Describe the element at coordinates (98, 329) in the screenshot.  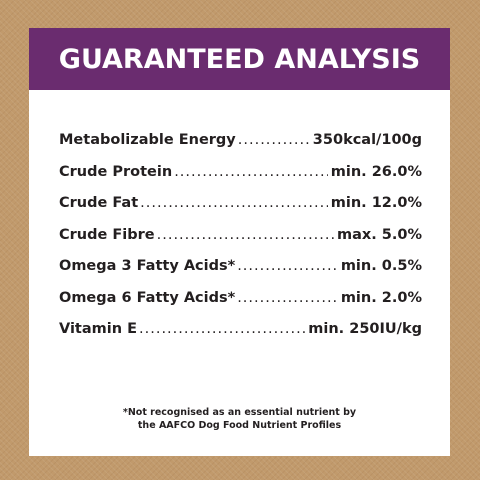
I see `nutrient-name: Vitamin E` at that location.